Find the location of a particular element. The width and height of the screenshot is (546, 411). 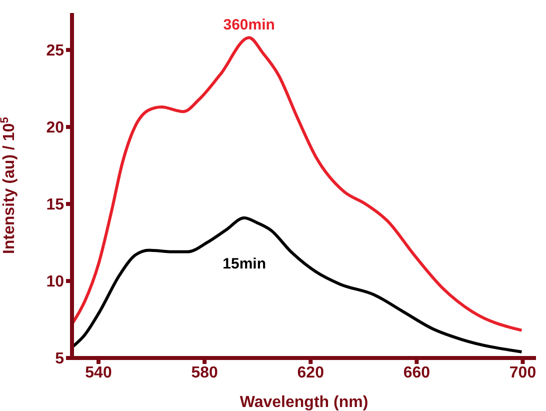

y-tick-label: 10 is located at coordinates (55, 282).